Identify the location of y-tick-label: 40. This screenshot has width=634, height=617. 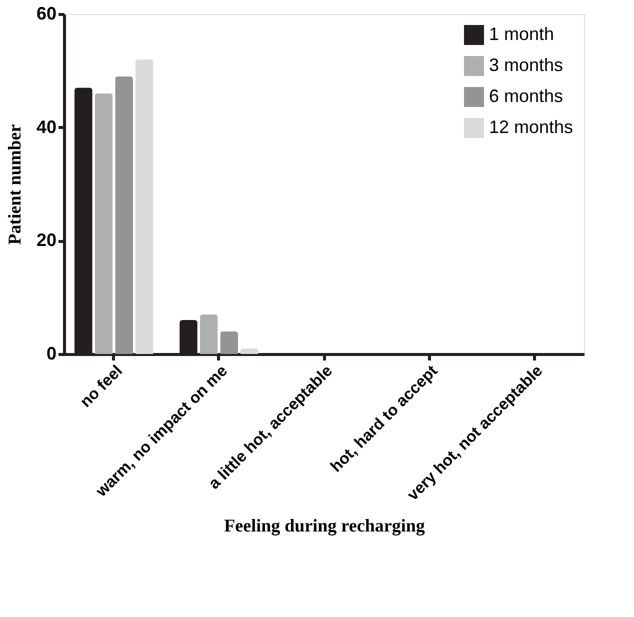
(46, 126).